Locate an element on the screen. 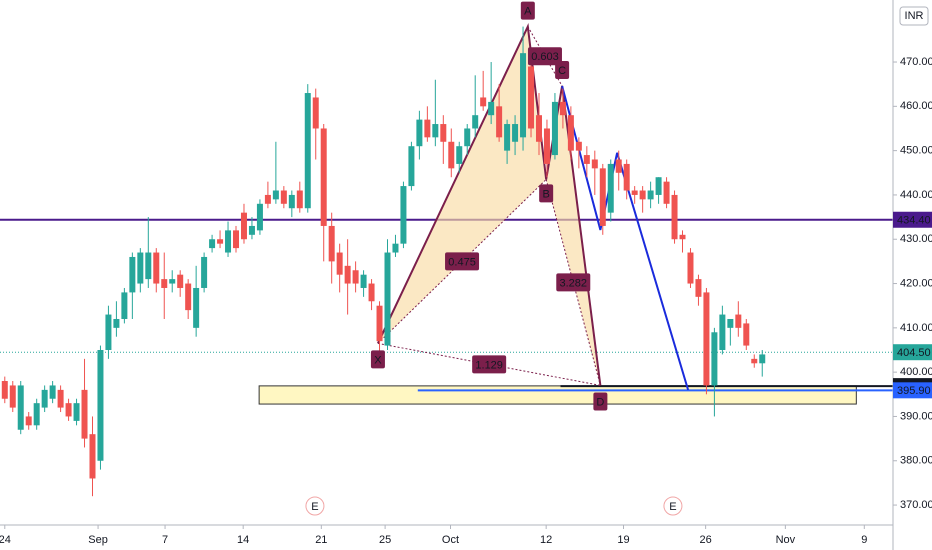 The width and height of the screenshot is (932, 550). zone is located at coordinates (557, 395).